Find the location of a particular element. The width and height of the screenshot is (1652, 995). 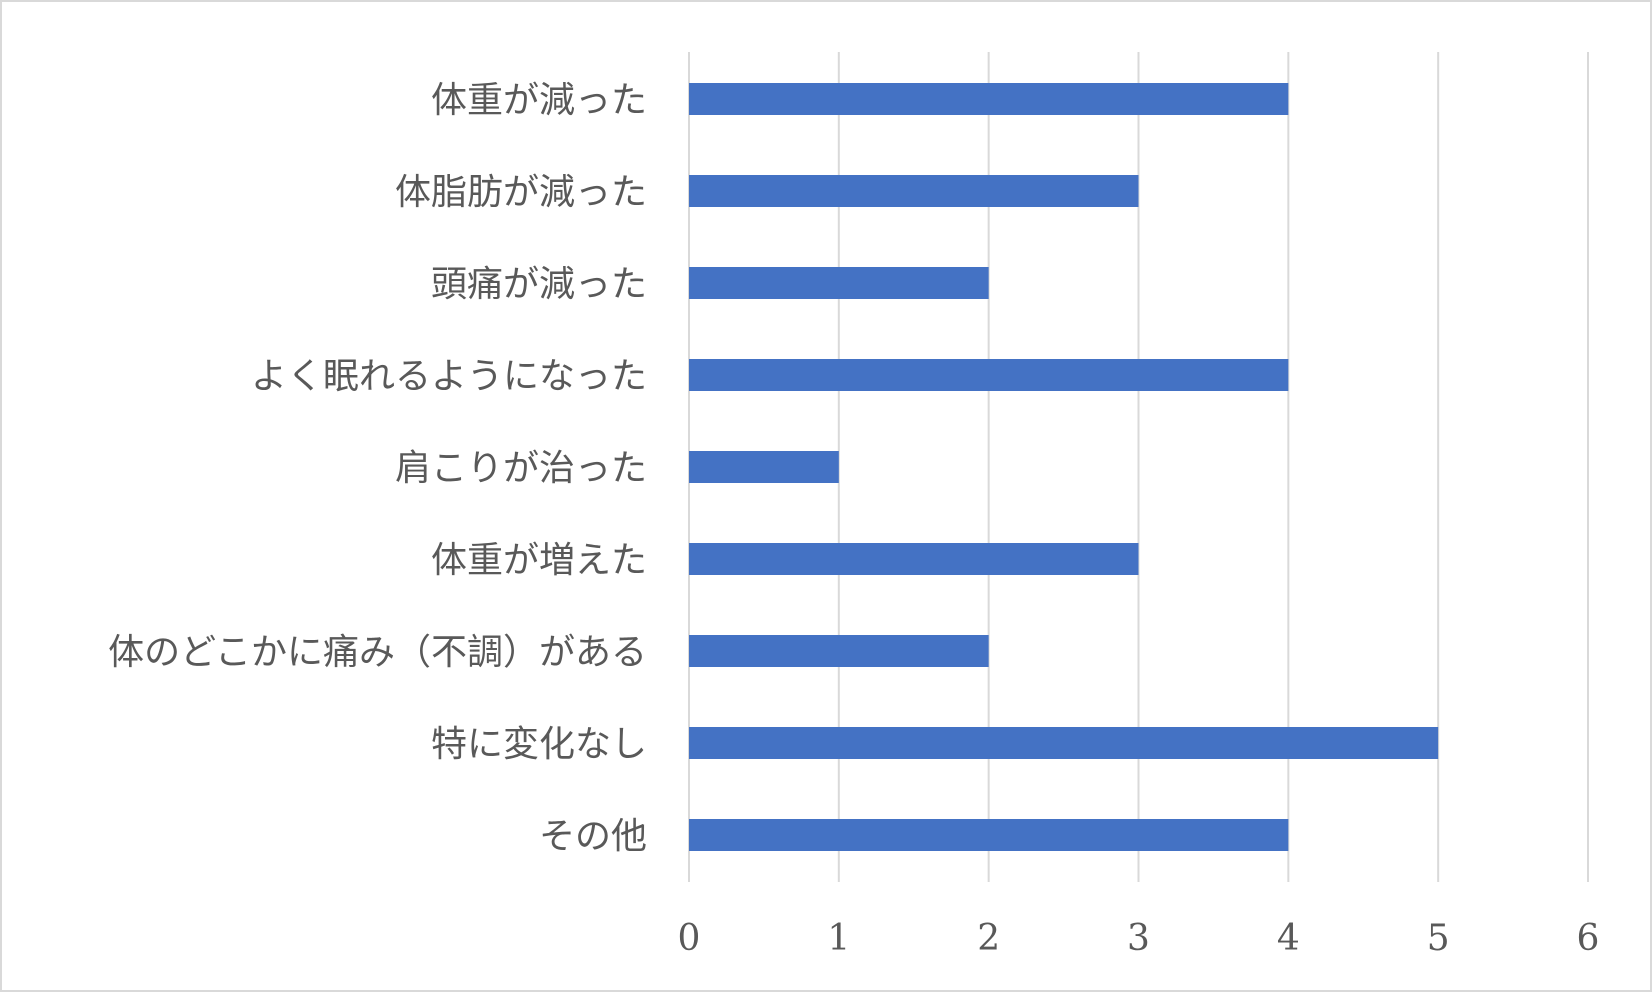

category-label: その他 is located at coordinates (593, 836).